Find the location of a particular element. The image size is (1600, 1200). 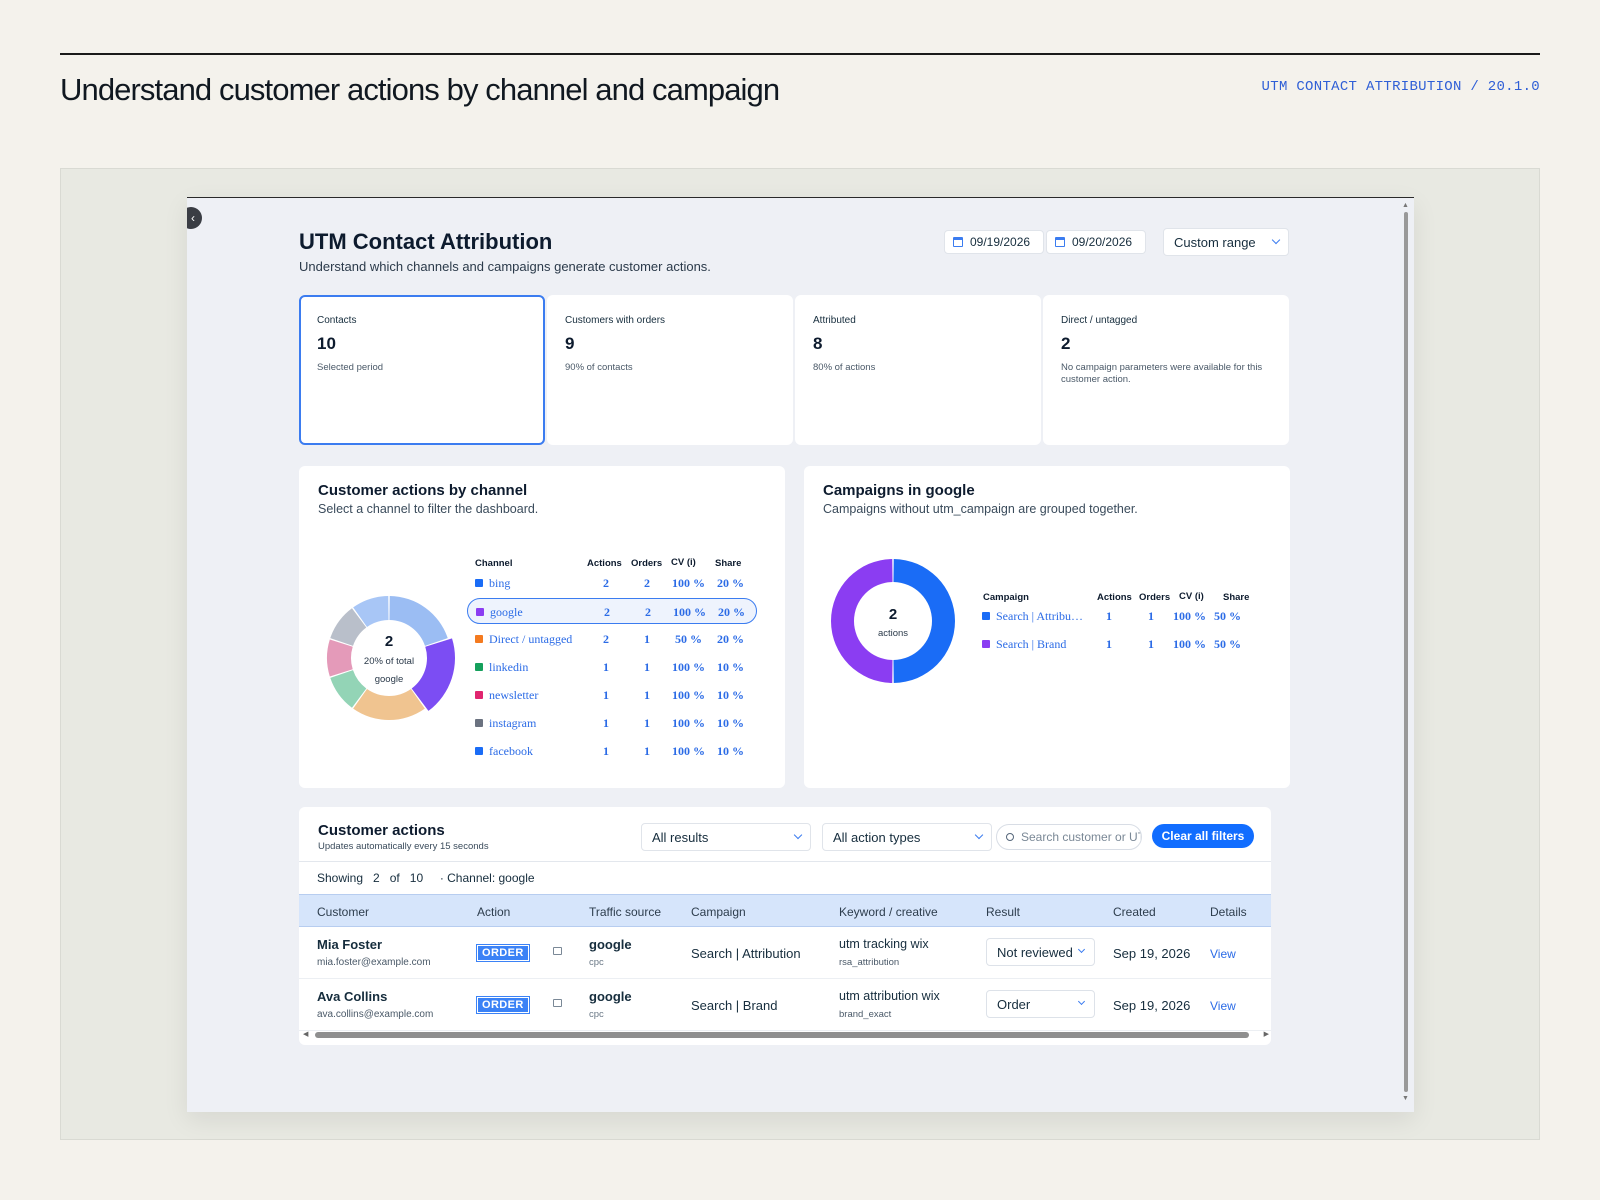

collapse-sidebar-button: ‹ is located at coordinates (194, 218).